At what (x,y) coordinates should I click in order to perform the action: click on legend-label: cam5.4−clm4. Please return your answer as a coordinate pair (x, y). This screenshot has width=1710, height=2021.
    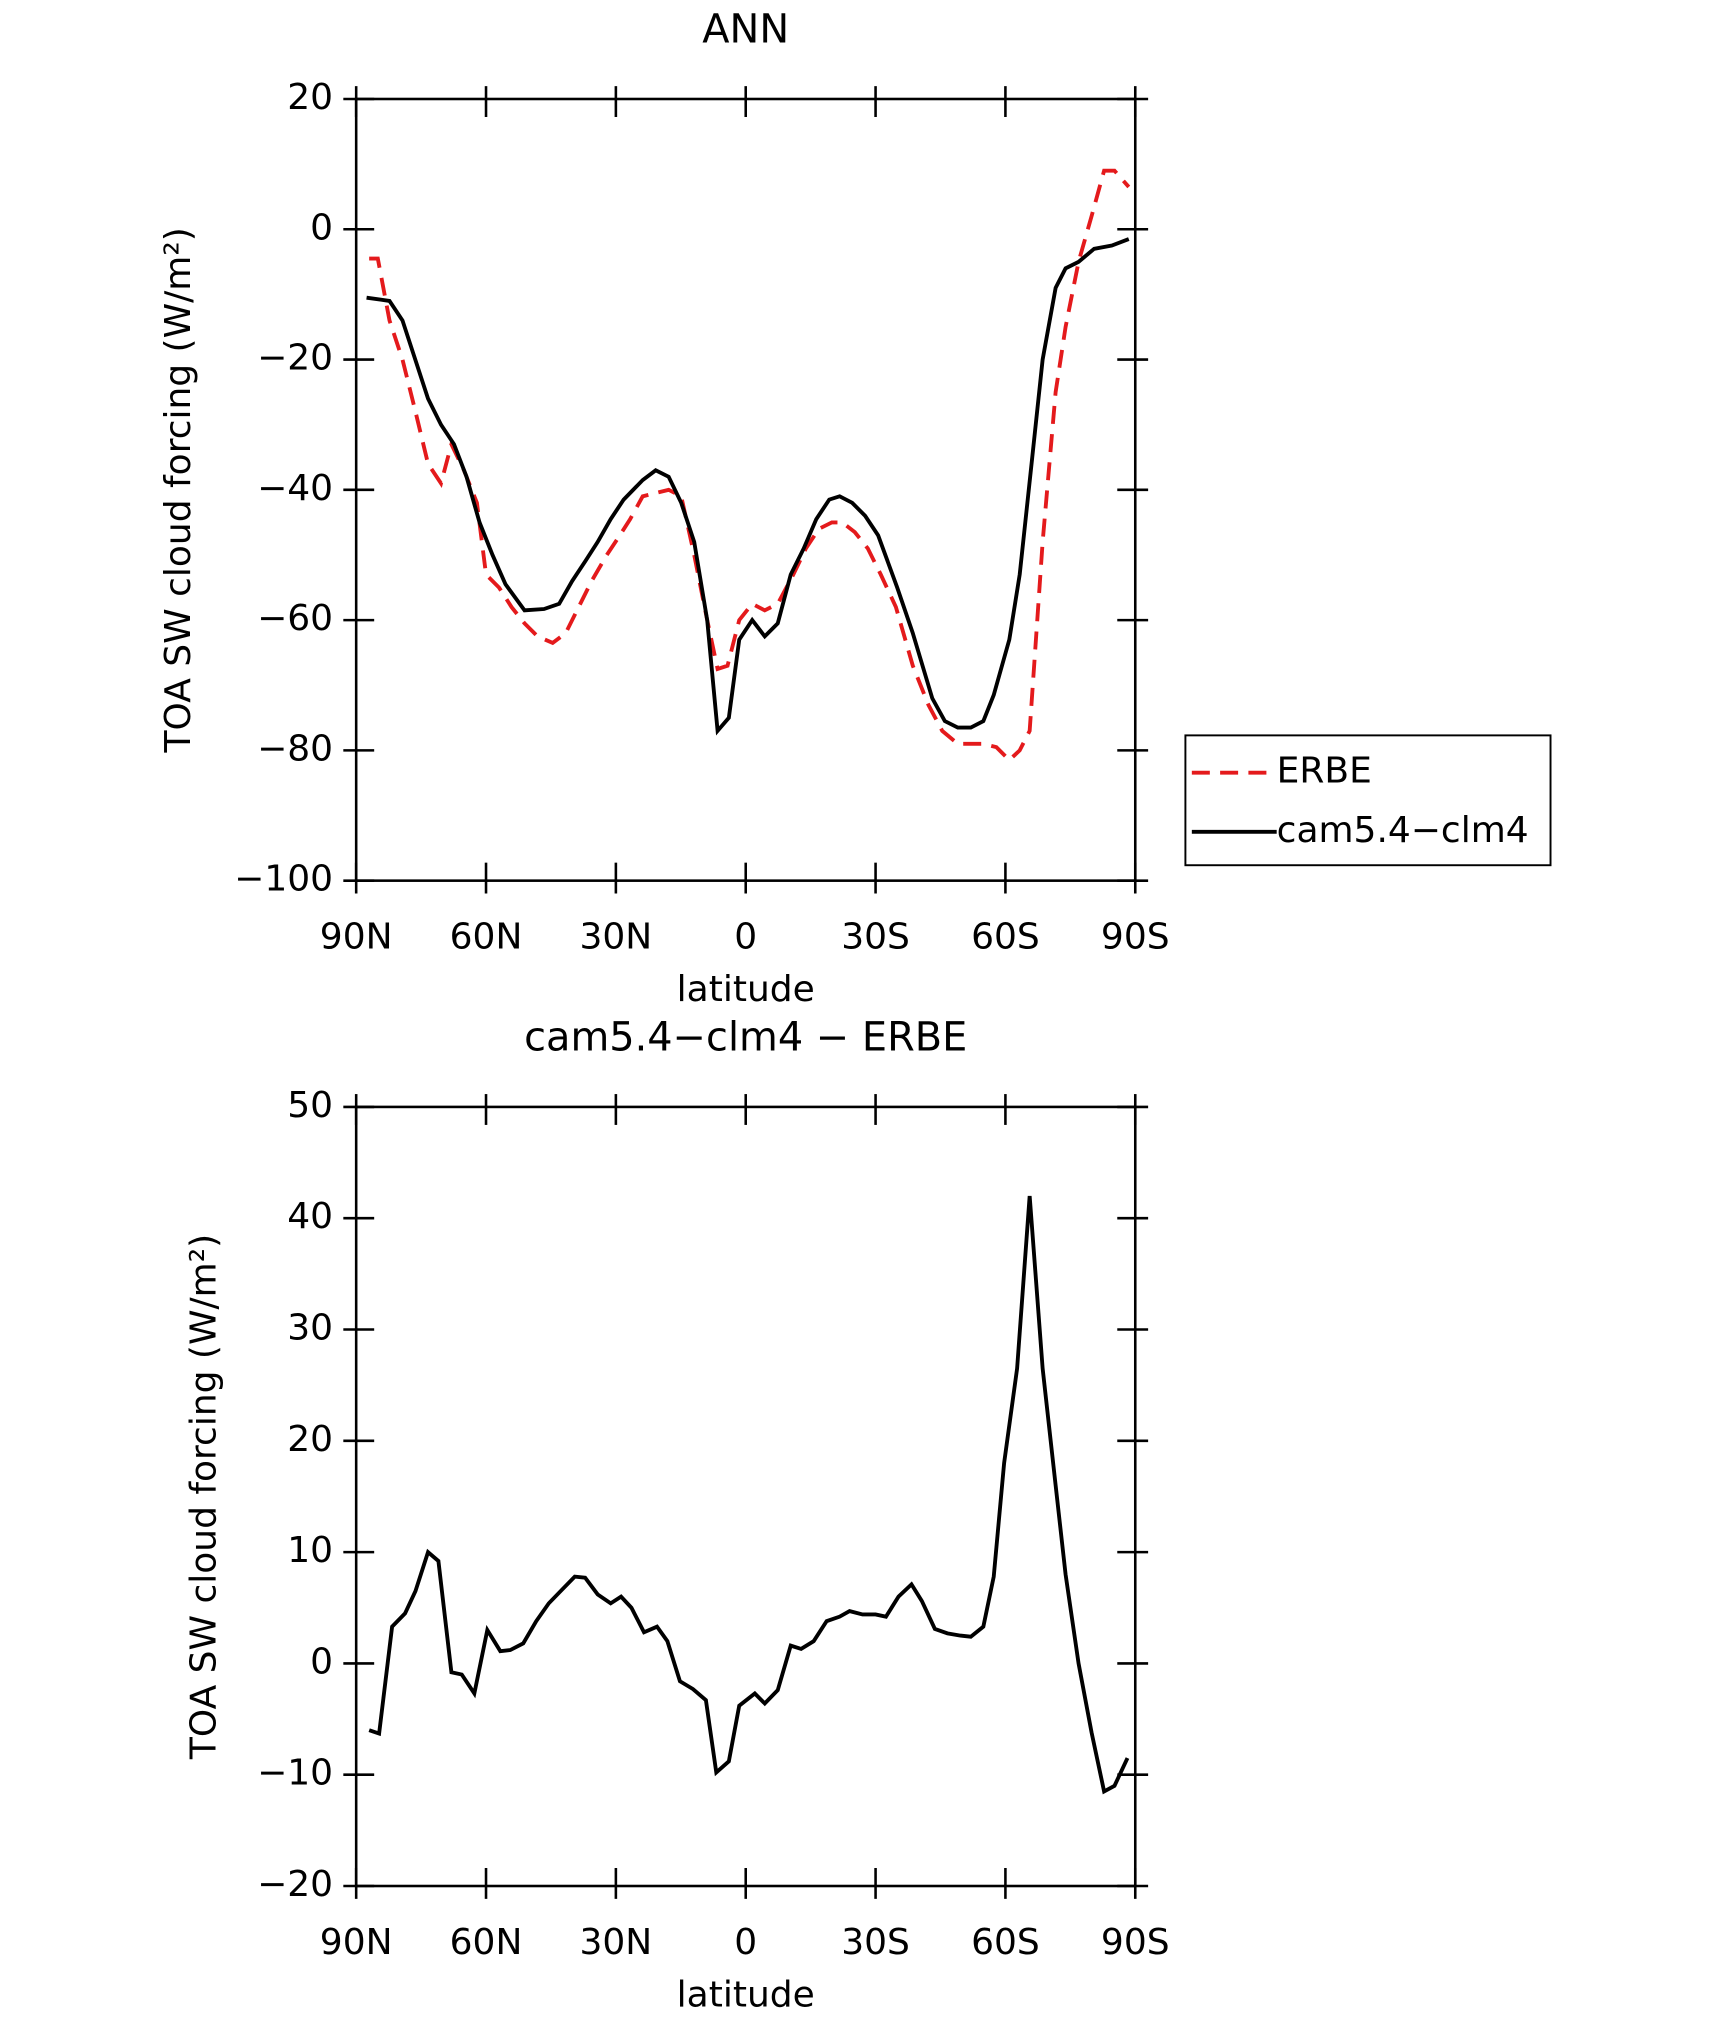
    Looking at the image, I should click on (1403, 830).